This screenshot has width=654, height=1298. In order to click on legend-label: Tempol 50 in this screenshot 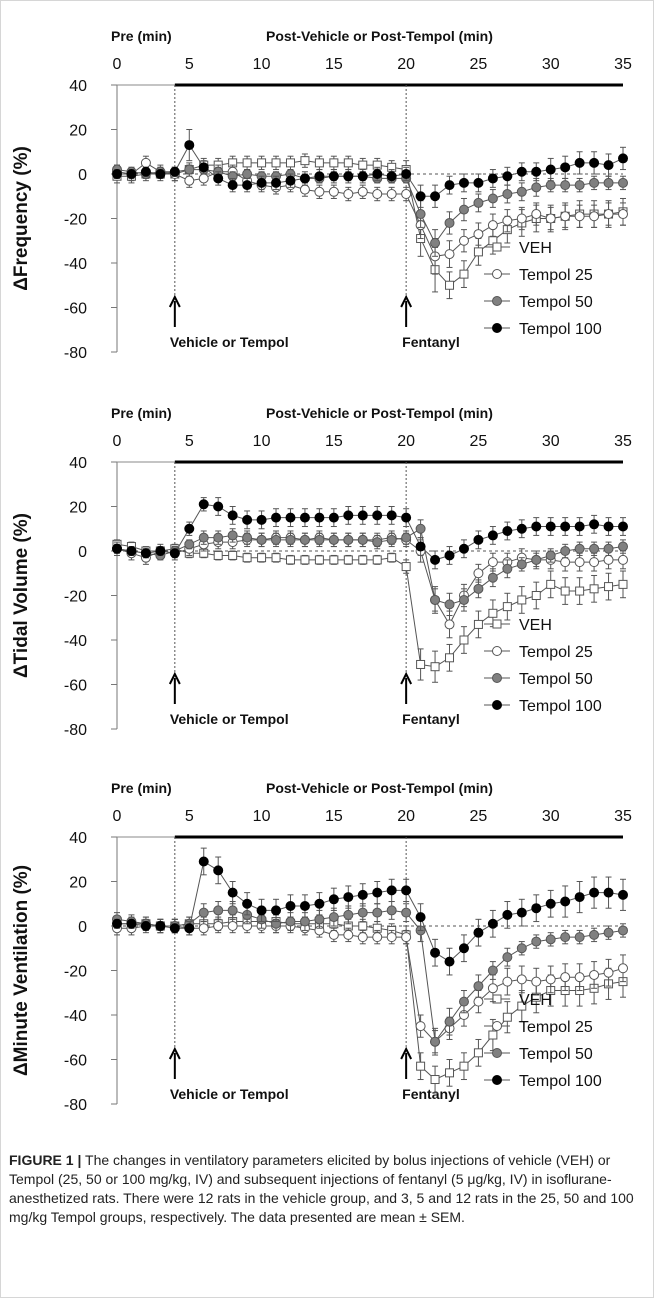, I will do `click(556, 679)`.